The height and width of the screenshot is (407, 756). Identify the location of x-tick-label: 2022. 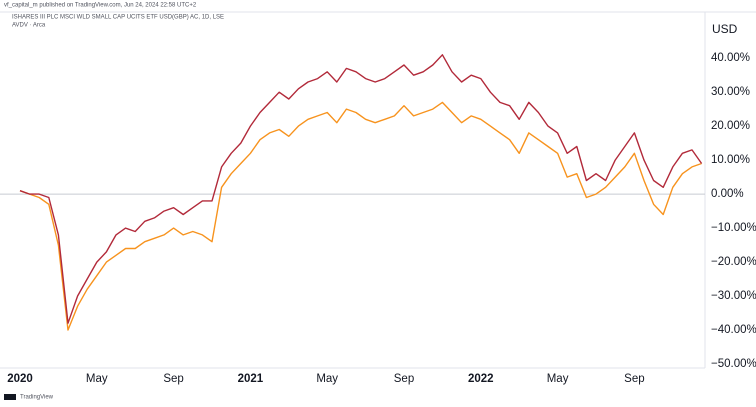
(481, 379).